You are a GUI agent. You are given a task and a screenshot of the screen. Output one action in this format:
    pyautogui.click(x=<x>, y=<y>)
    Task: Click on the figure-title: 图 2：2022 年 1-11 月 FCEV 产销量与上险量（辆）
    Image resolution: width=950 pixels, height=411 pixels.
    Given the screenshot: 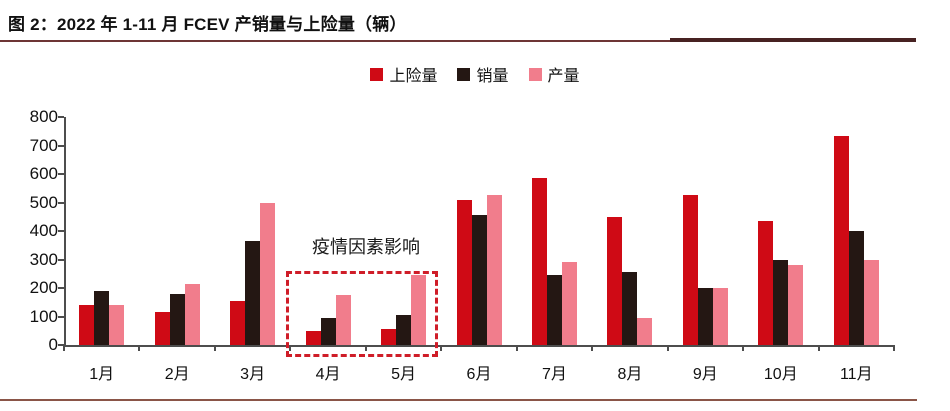 What is the action you would take?
    pyautogui.click(x=207, y=24)
    